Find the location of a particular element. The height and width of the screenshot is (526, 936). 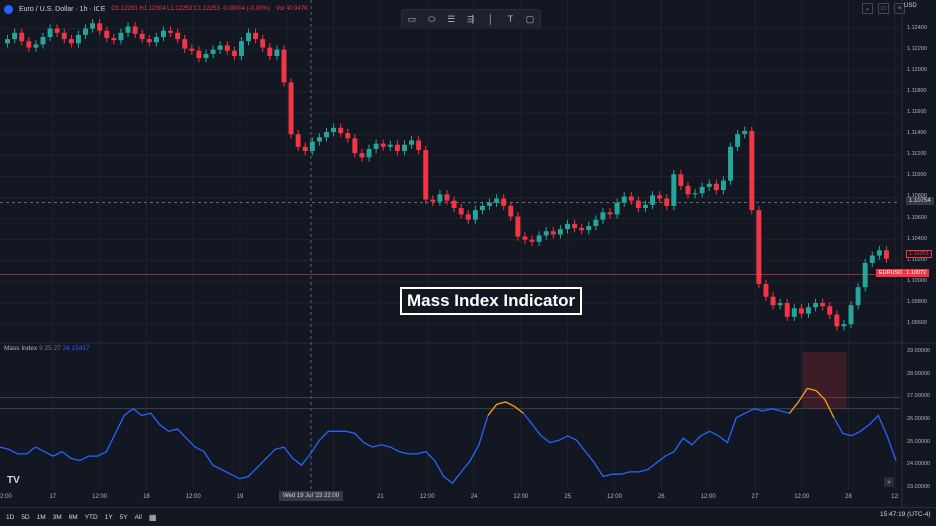

maximize-icon: □ is located at coordinates (883, 8).